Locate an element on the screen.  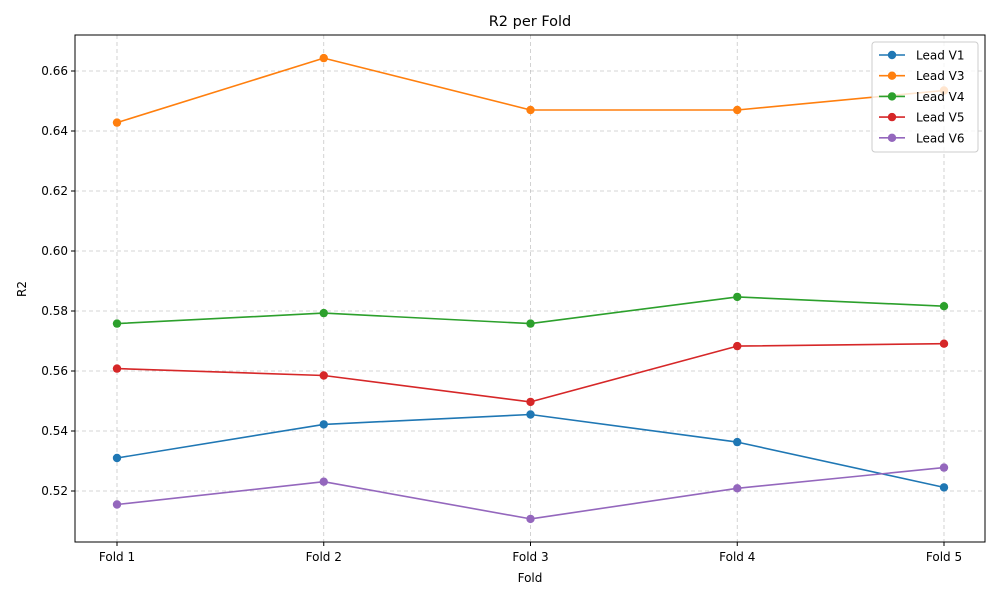
legend-item: Lead V5 is located at coordinates (922, 118).